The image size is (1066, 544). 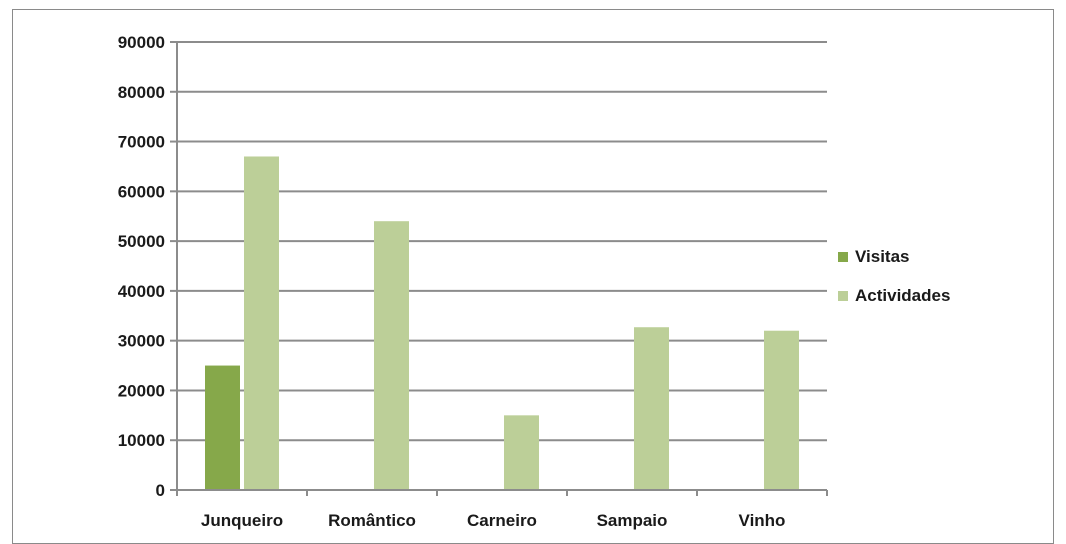 I want to click on x-tick-label: Sampaio, so click(x=632, y=520).